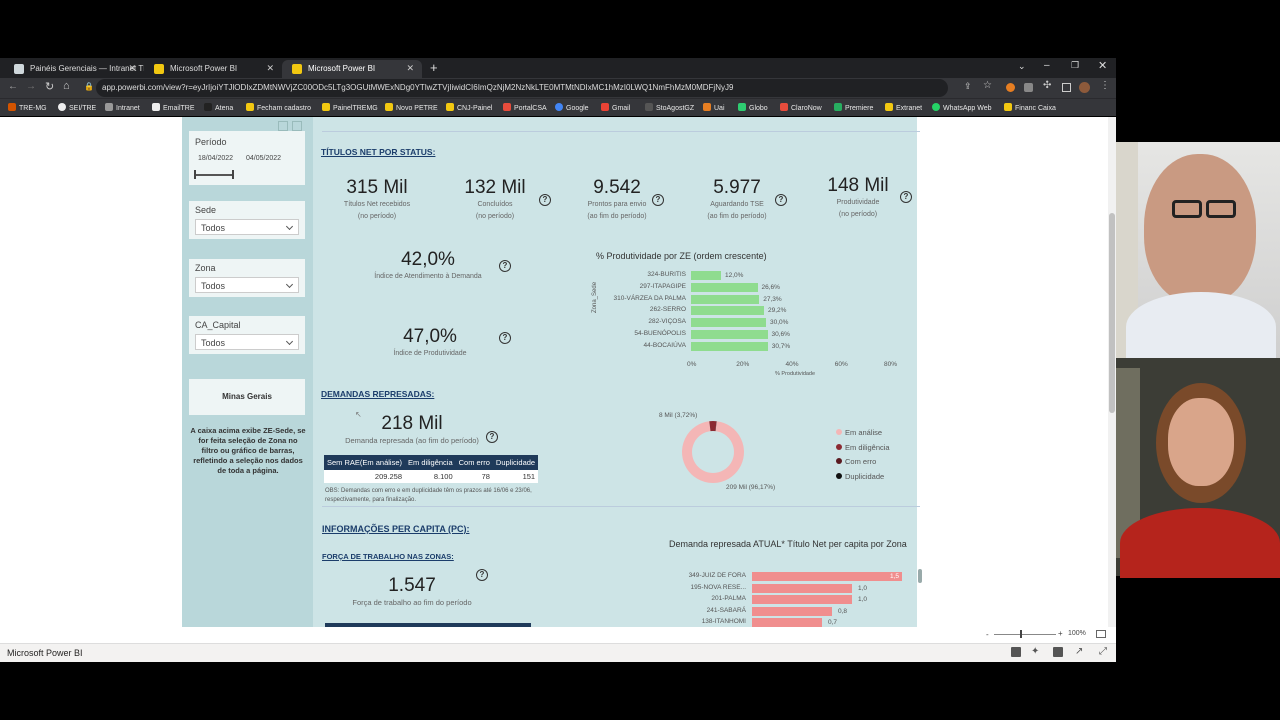 The image size is (1280, 720). Describe the element at coordinates (27, 107) in the screenshot. I see `bookmark: TRE-MG` at that location.